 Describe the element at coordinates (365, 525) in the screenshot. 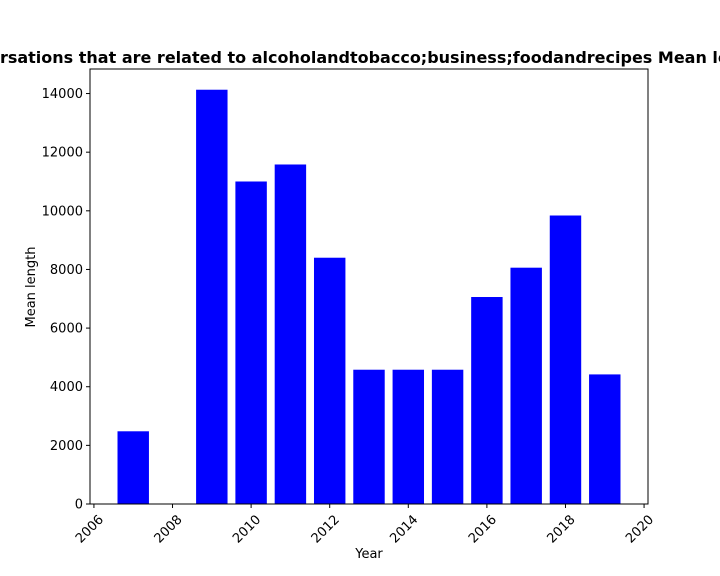

I see `x-axis-ticks: 2006 2008 2010 2012 2014 2016 2018 2020` at that location.